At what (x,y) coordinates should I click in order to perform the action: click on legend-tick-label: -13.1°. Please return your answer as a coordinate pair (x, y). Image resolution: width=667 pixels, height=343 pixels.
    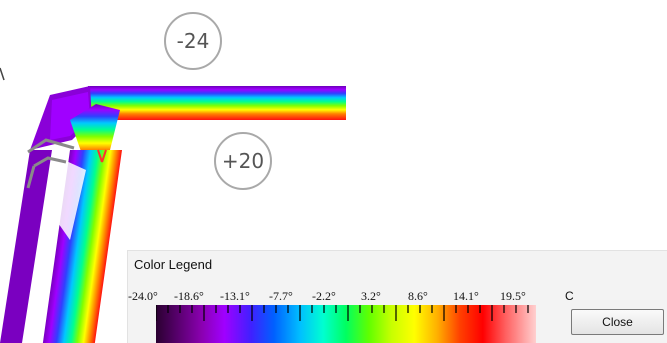
    Looking at the image, I should click on (235, 296).